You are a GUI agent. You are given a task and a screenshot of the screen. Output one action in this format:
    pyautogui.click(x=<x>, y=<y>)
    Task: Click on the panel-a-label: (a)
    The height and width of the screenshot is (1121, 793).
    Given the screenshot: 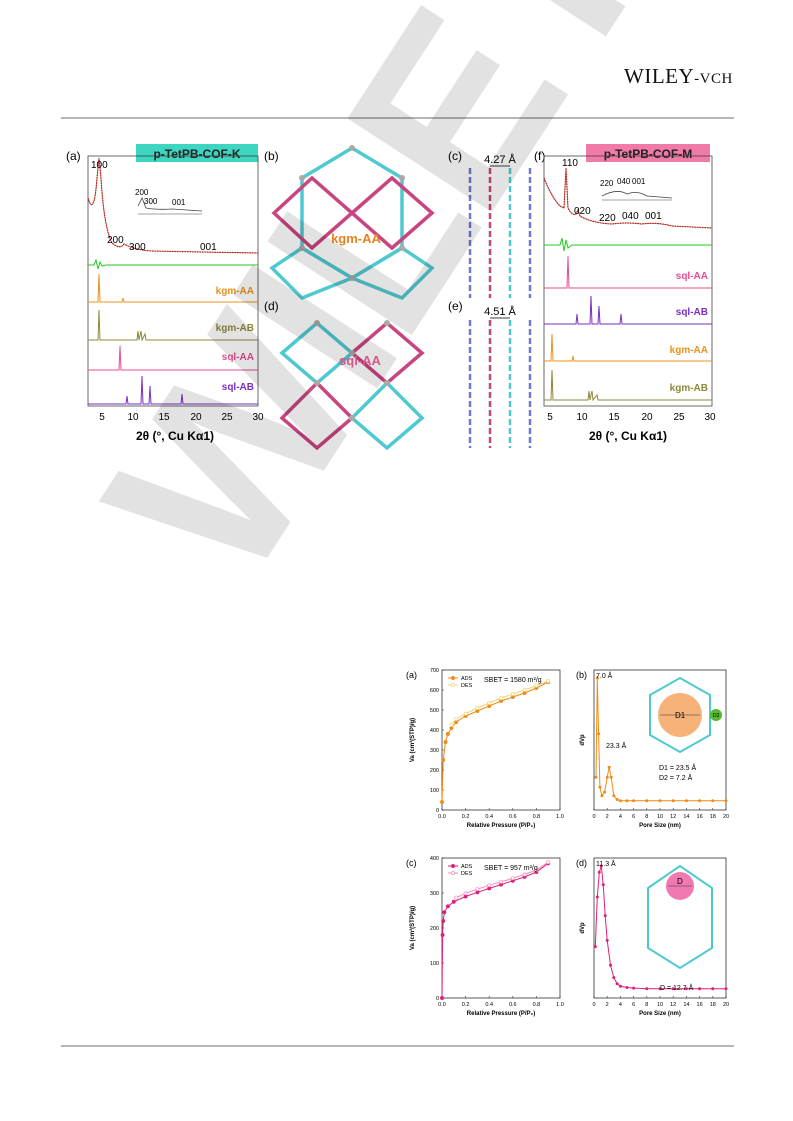 What is the action you would take?
    pyautogui.click(x=73, y=156)
    